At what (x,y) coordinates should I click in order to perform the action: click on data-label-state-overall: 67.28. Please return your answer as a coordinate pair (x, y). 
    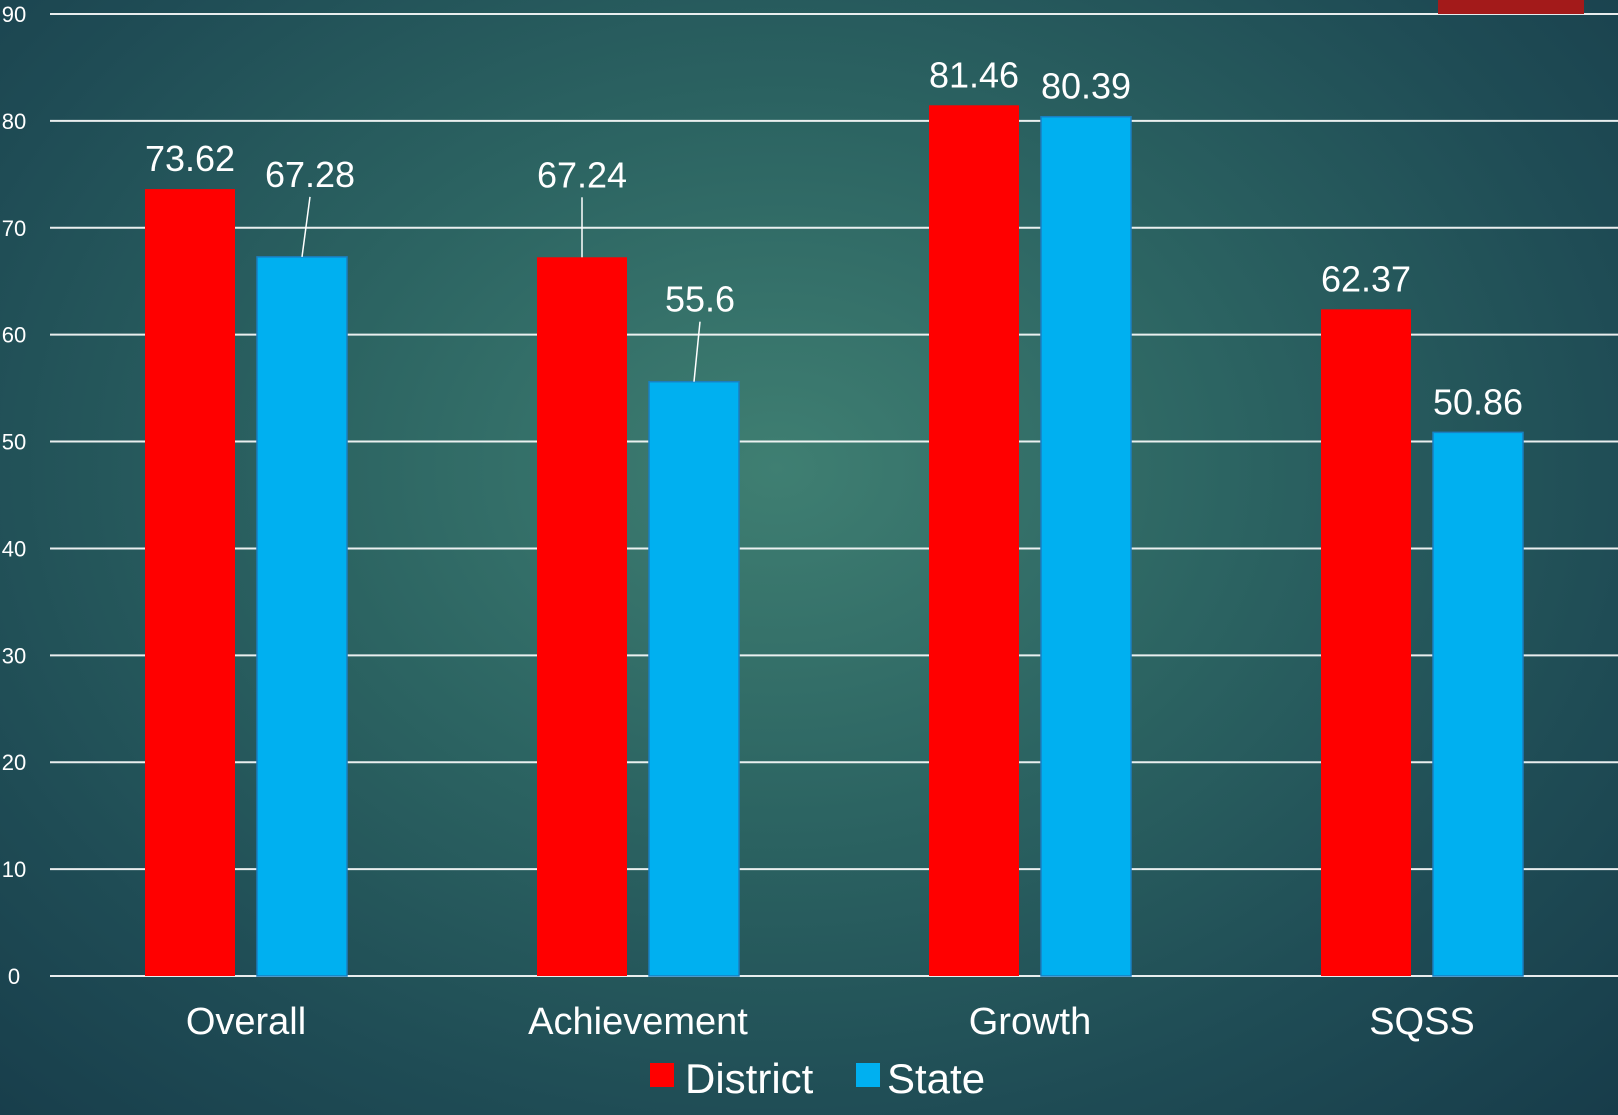
    Looking at the image, I should click on (310, 174).